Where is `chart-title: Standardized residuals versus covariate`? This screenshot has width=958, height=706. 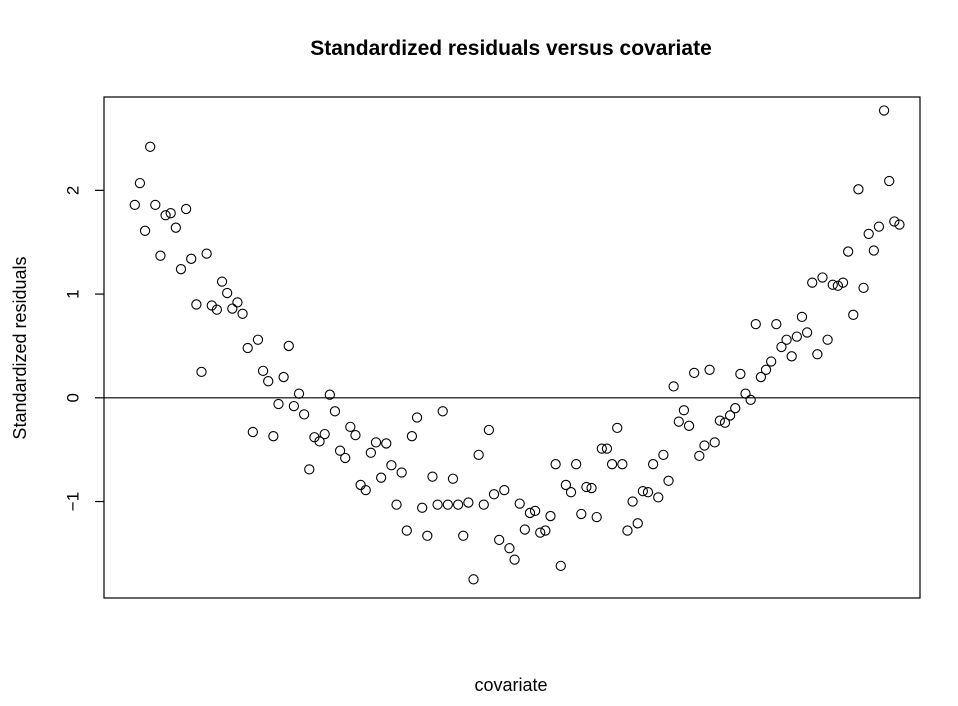 chart-title: Standardized residuals versus covariate is located at coordinates (511, 48).